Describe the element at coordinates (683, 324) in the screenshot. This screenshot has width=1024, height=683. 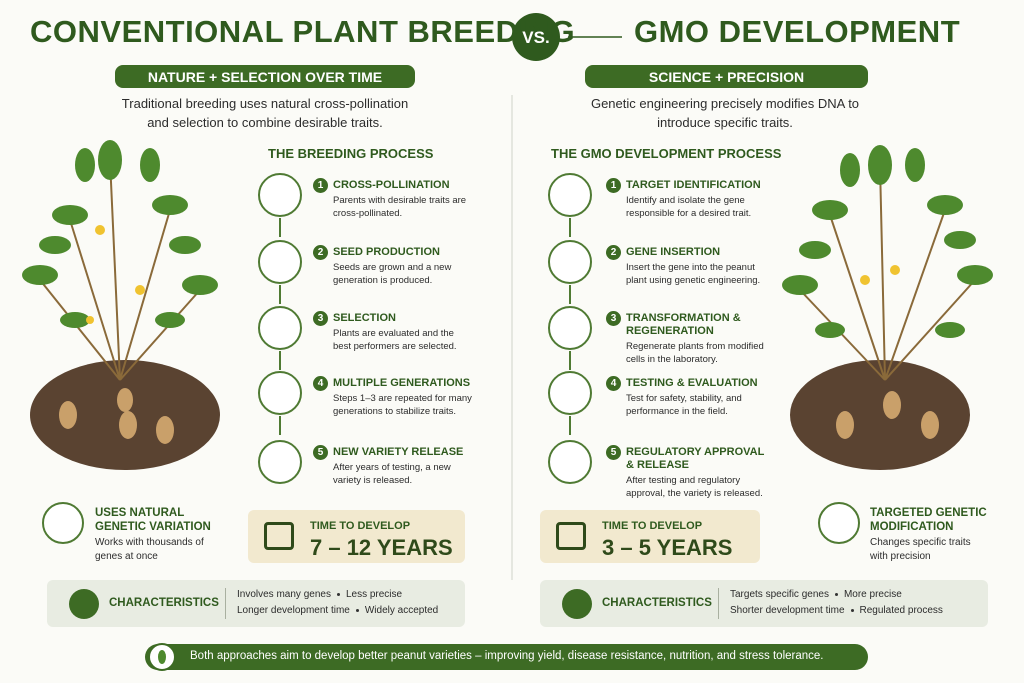
I see `step-title: TRANSFORMATION & REGENERATION` at that location.